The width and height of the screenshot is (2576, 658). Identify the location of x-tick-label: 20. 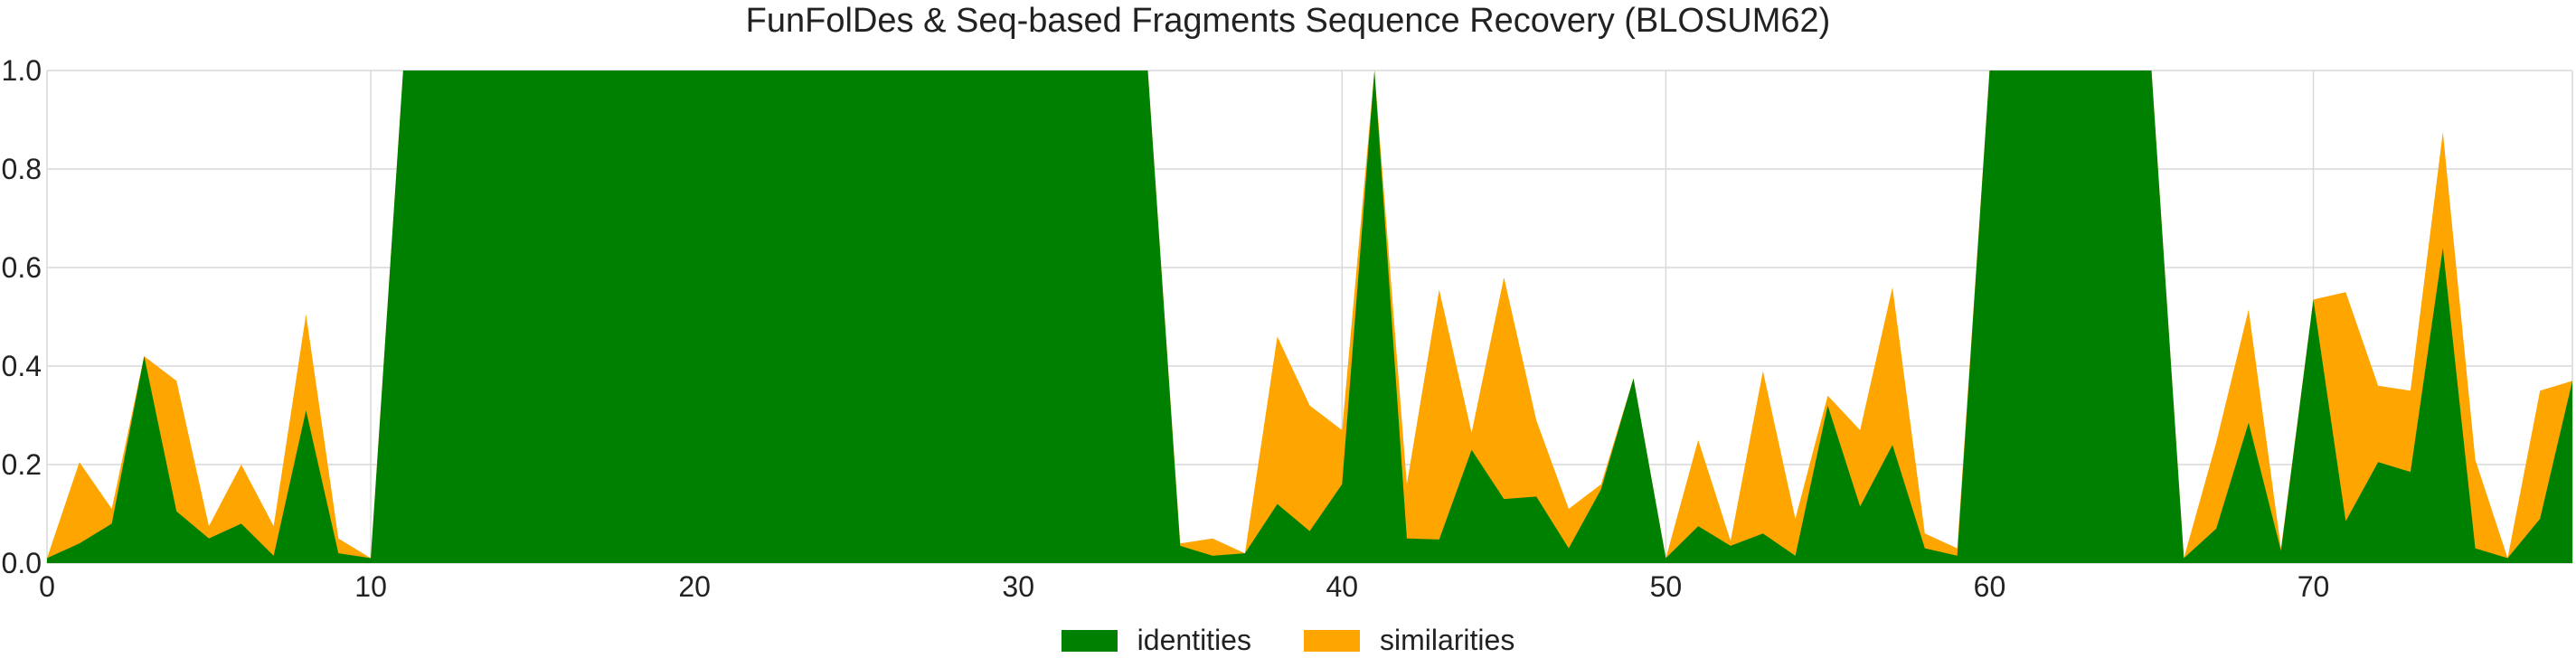
(694, 587).